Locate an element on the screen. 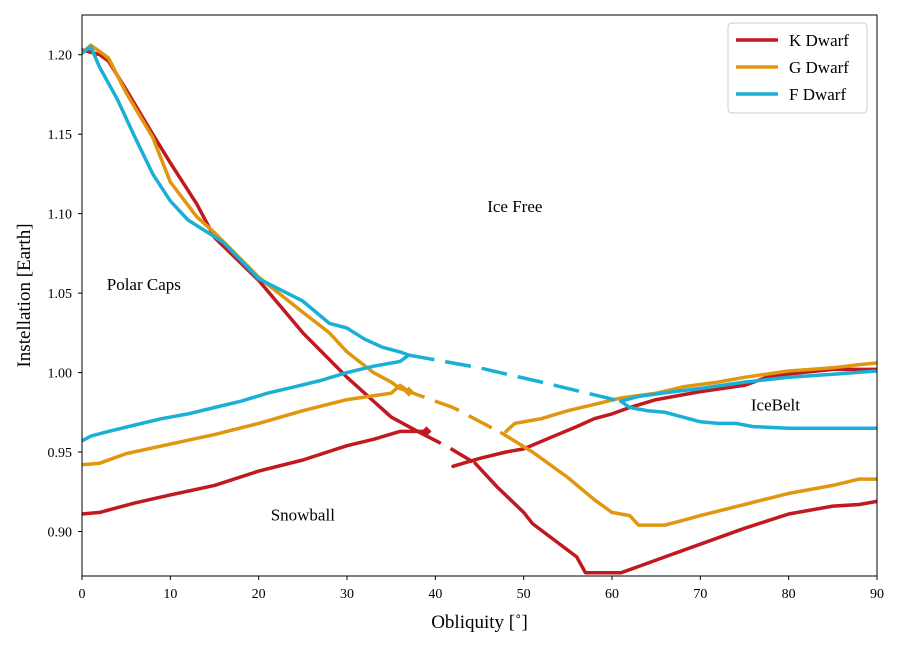  series-line-k-dwarf-icebelt-outer is located at coordinates (675, 518).